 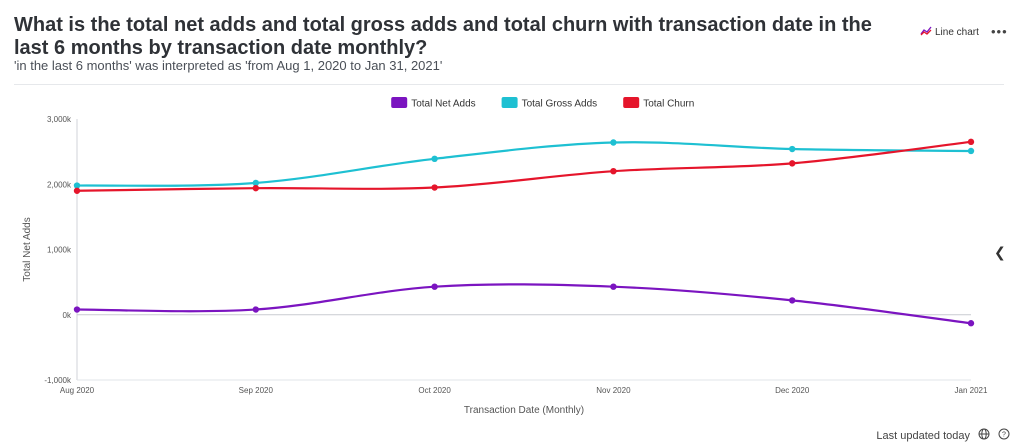 I want to click on last-updated-text: Last updated today, so click(x=923, y=435).